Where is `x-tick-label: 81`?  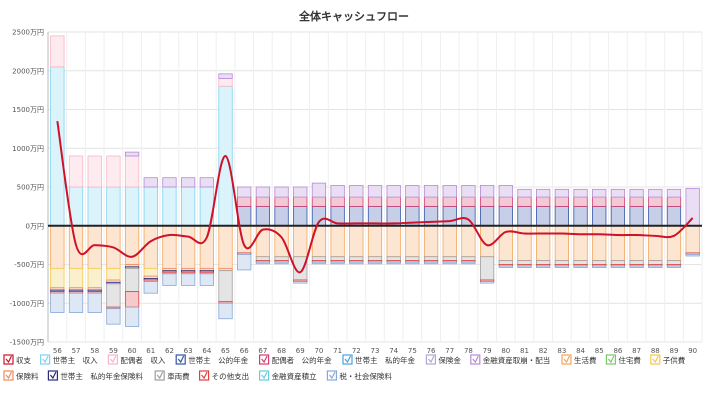 x-tick-label: 81 is located at coordinates (524, 351).